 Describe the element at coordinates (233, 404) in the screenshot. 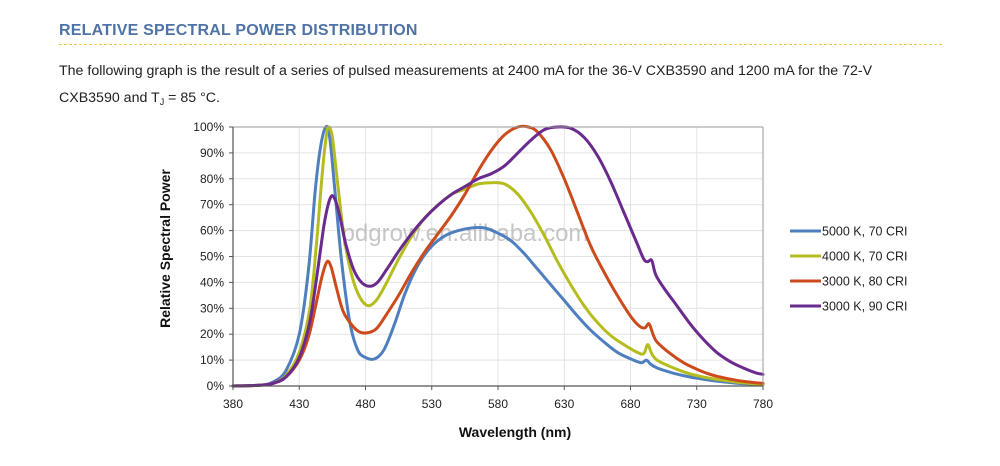

I see `x-tick-label: 380` at that location.